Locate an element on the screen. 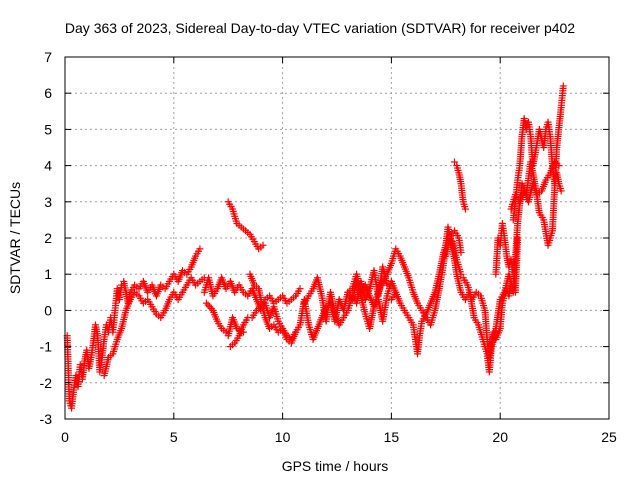 The width and height of the screenshot is (640, 480). y-tick-label: 3 is located at coordinates (48, 202).